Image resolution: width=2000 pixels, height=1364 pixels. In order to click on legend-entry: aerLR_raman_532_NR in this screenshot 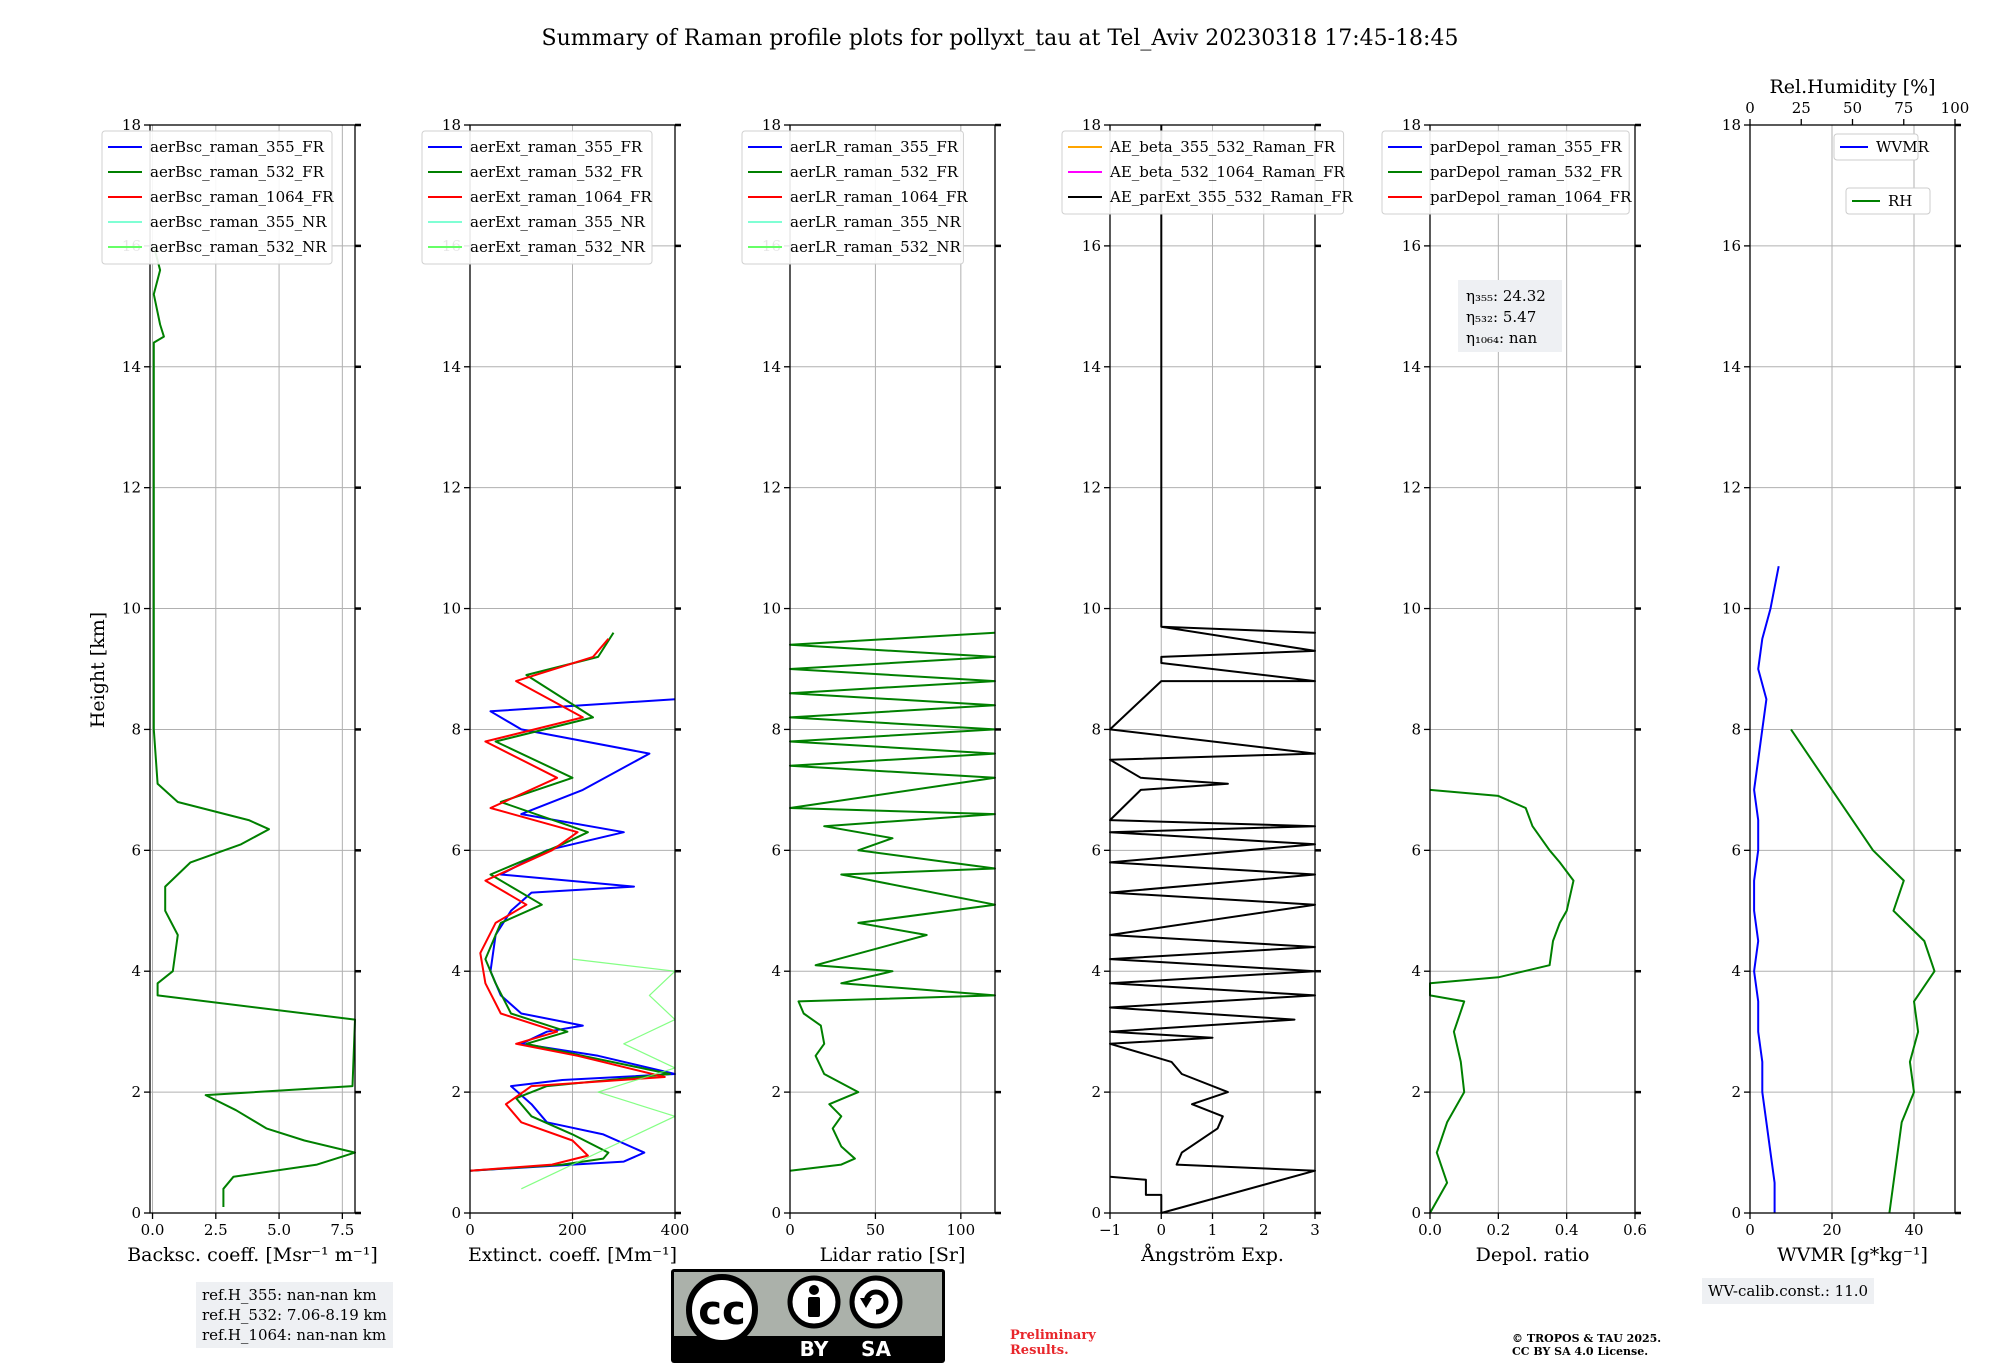, I will do `click(875, 247)`.